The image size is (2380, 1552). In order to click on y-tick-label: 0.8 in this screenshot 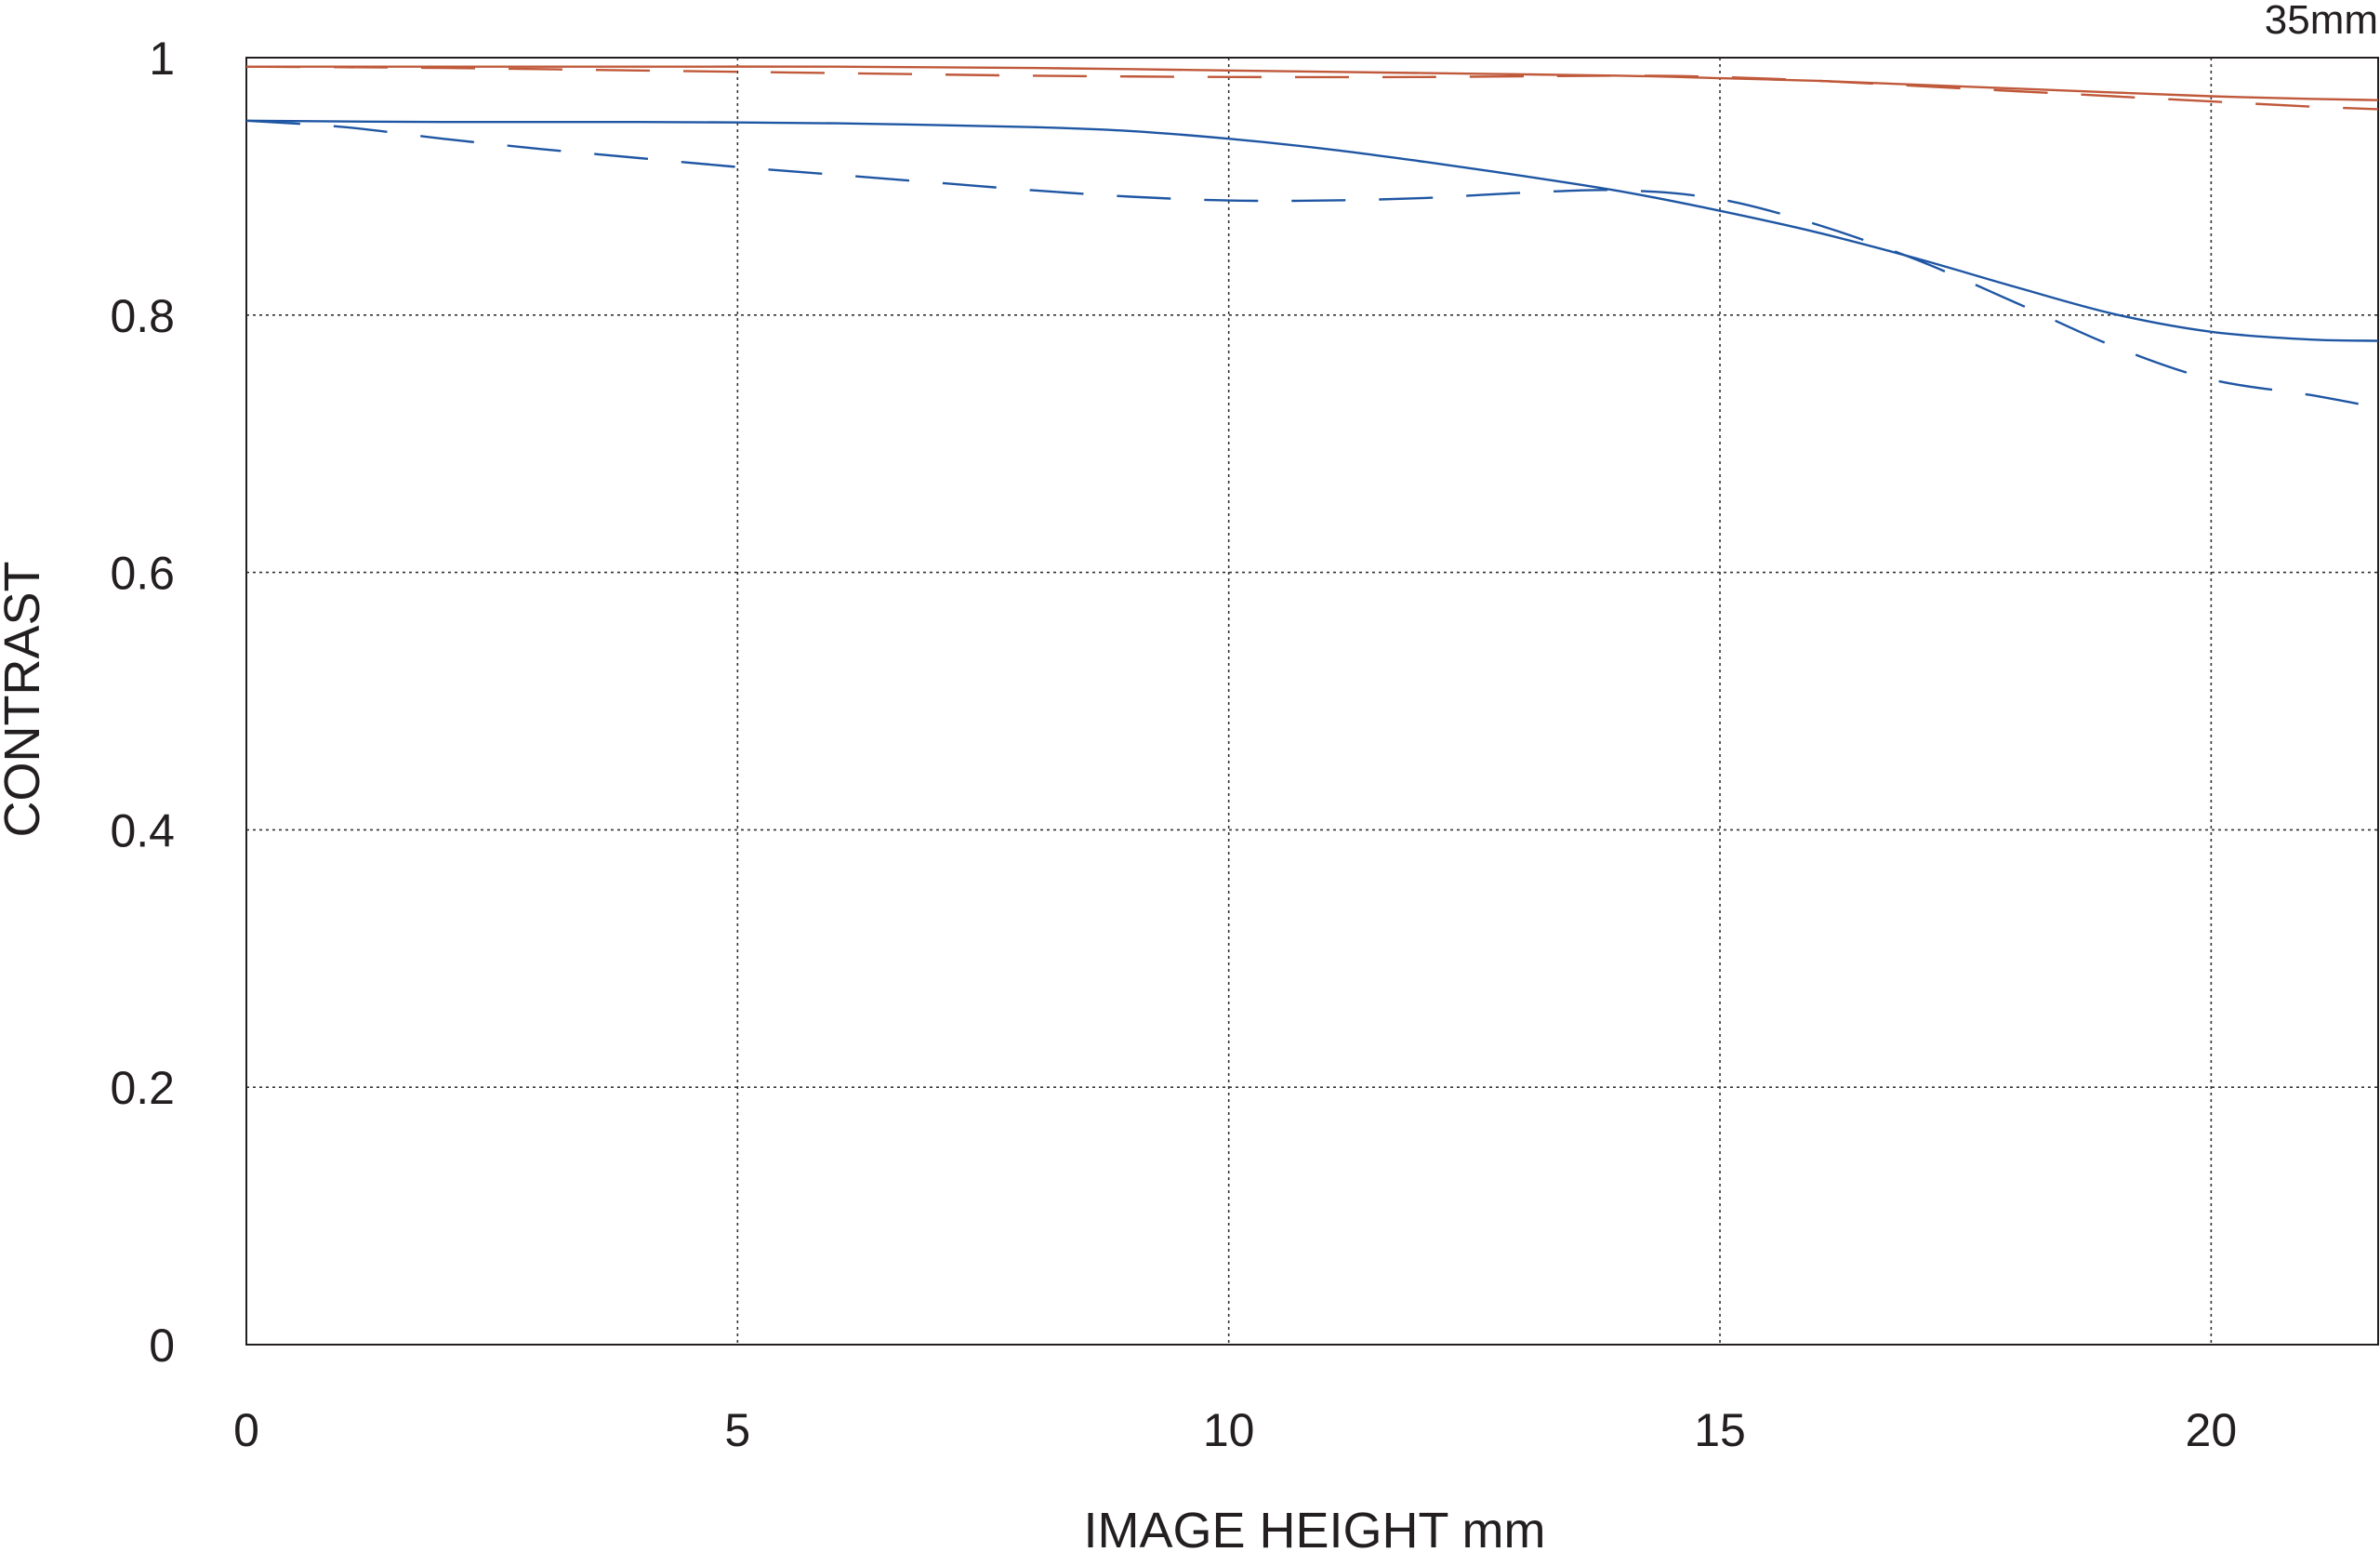, I will do `click(142, 316)`.